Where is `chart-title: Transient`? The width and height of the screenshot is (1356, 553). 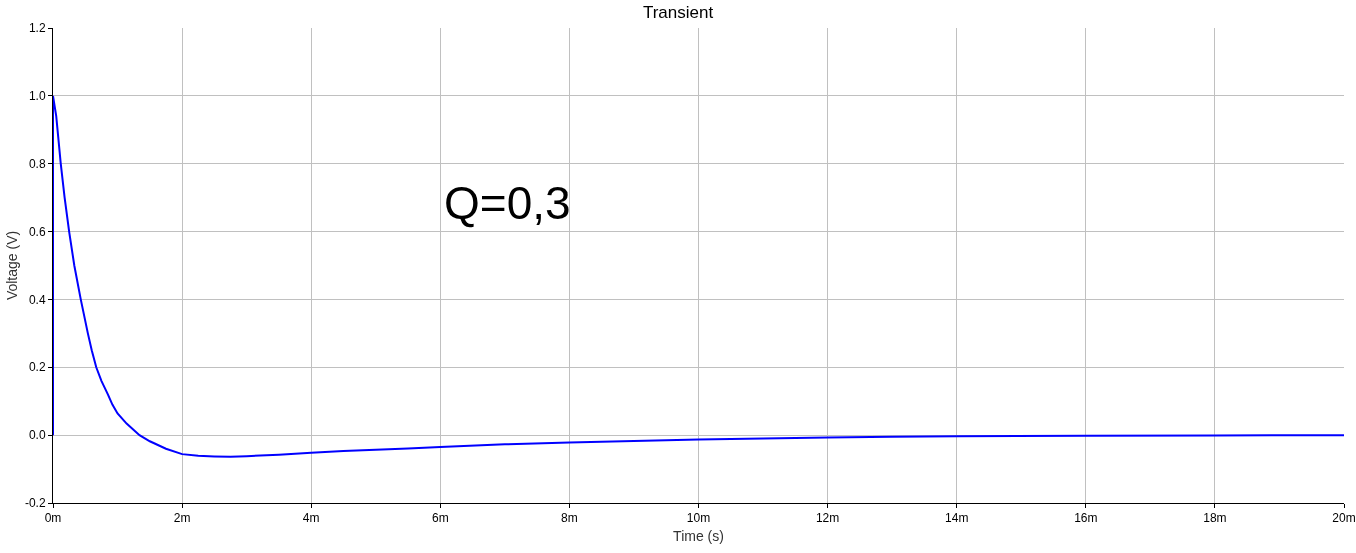
chart-title: Transient is located at coordinates (678, 12).